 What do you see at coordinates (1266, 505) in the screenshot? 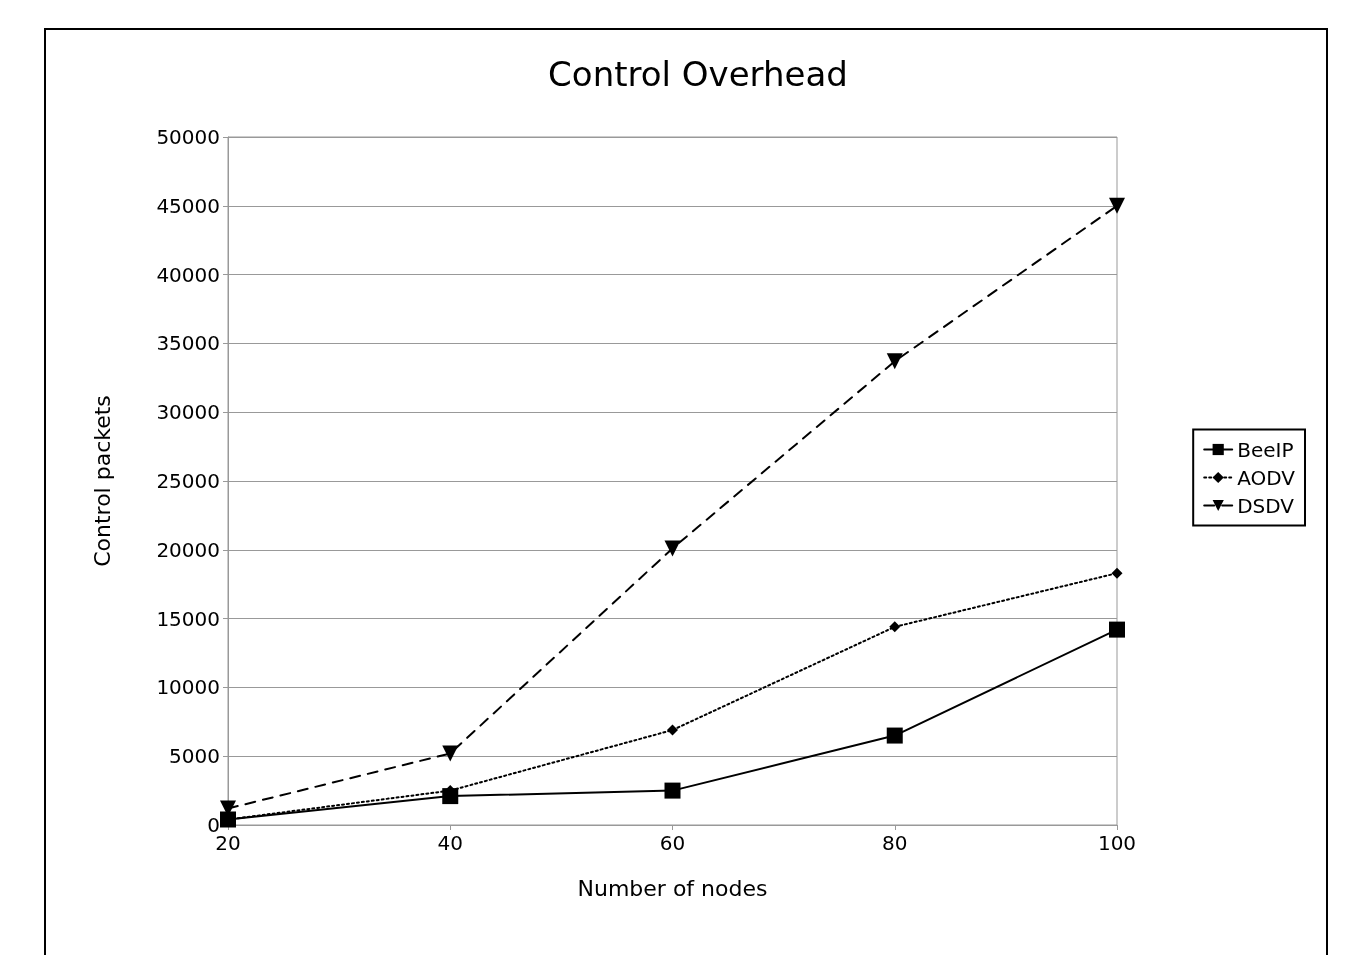
I see `legend-label: DSDV` at bounding box center [1266, 505].